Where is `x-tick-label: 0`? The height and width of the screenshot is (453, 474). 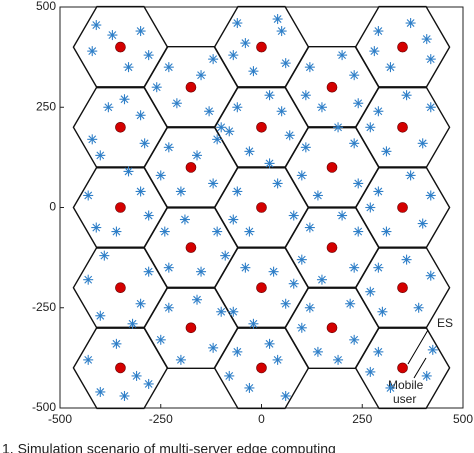 x-tick-label: 0 is located at coordinates (261, 419).